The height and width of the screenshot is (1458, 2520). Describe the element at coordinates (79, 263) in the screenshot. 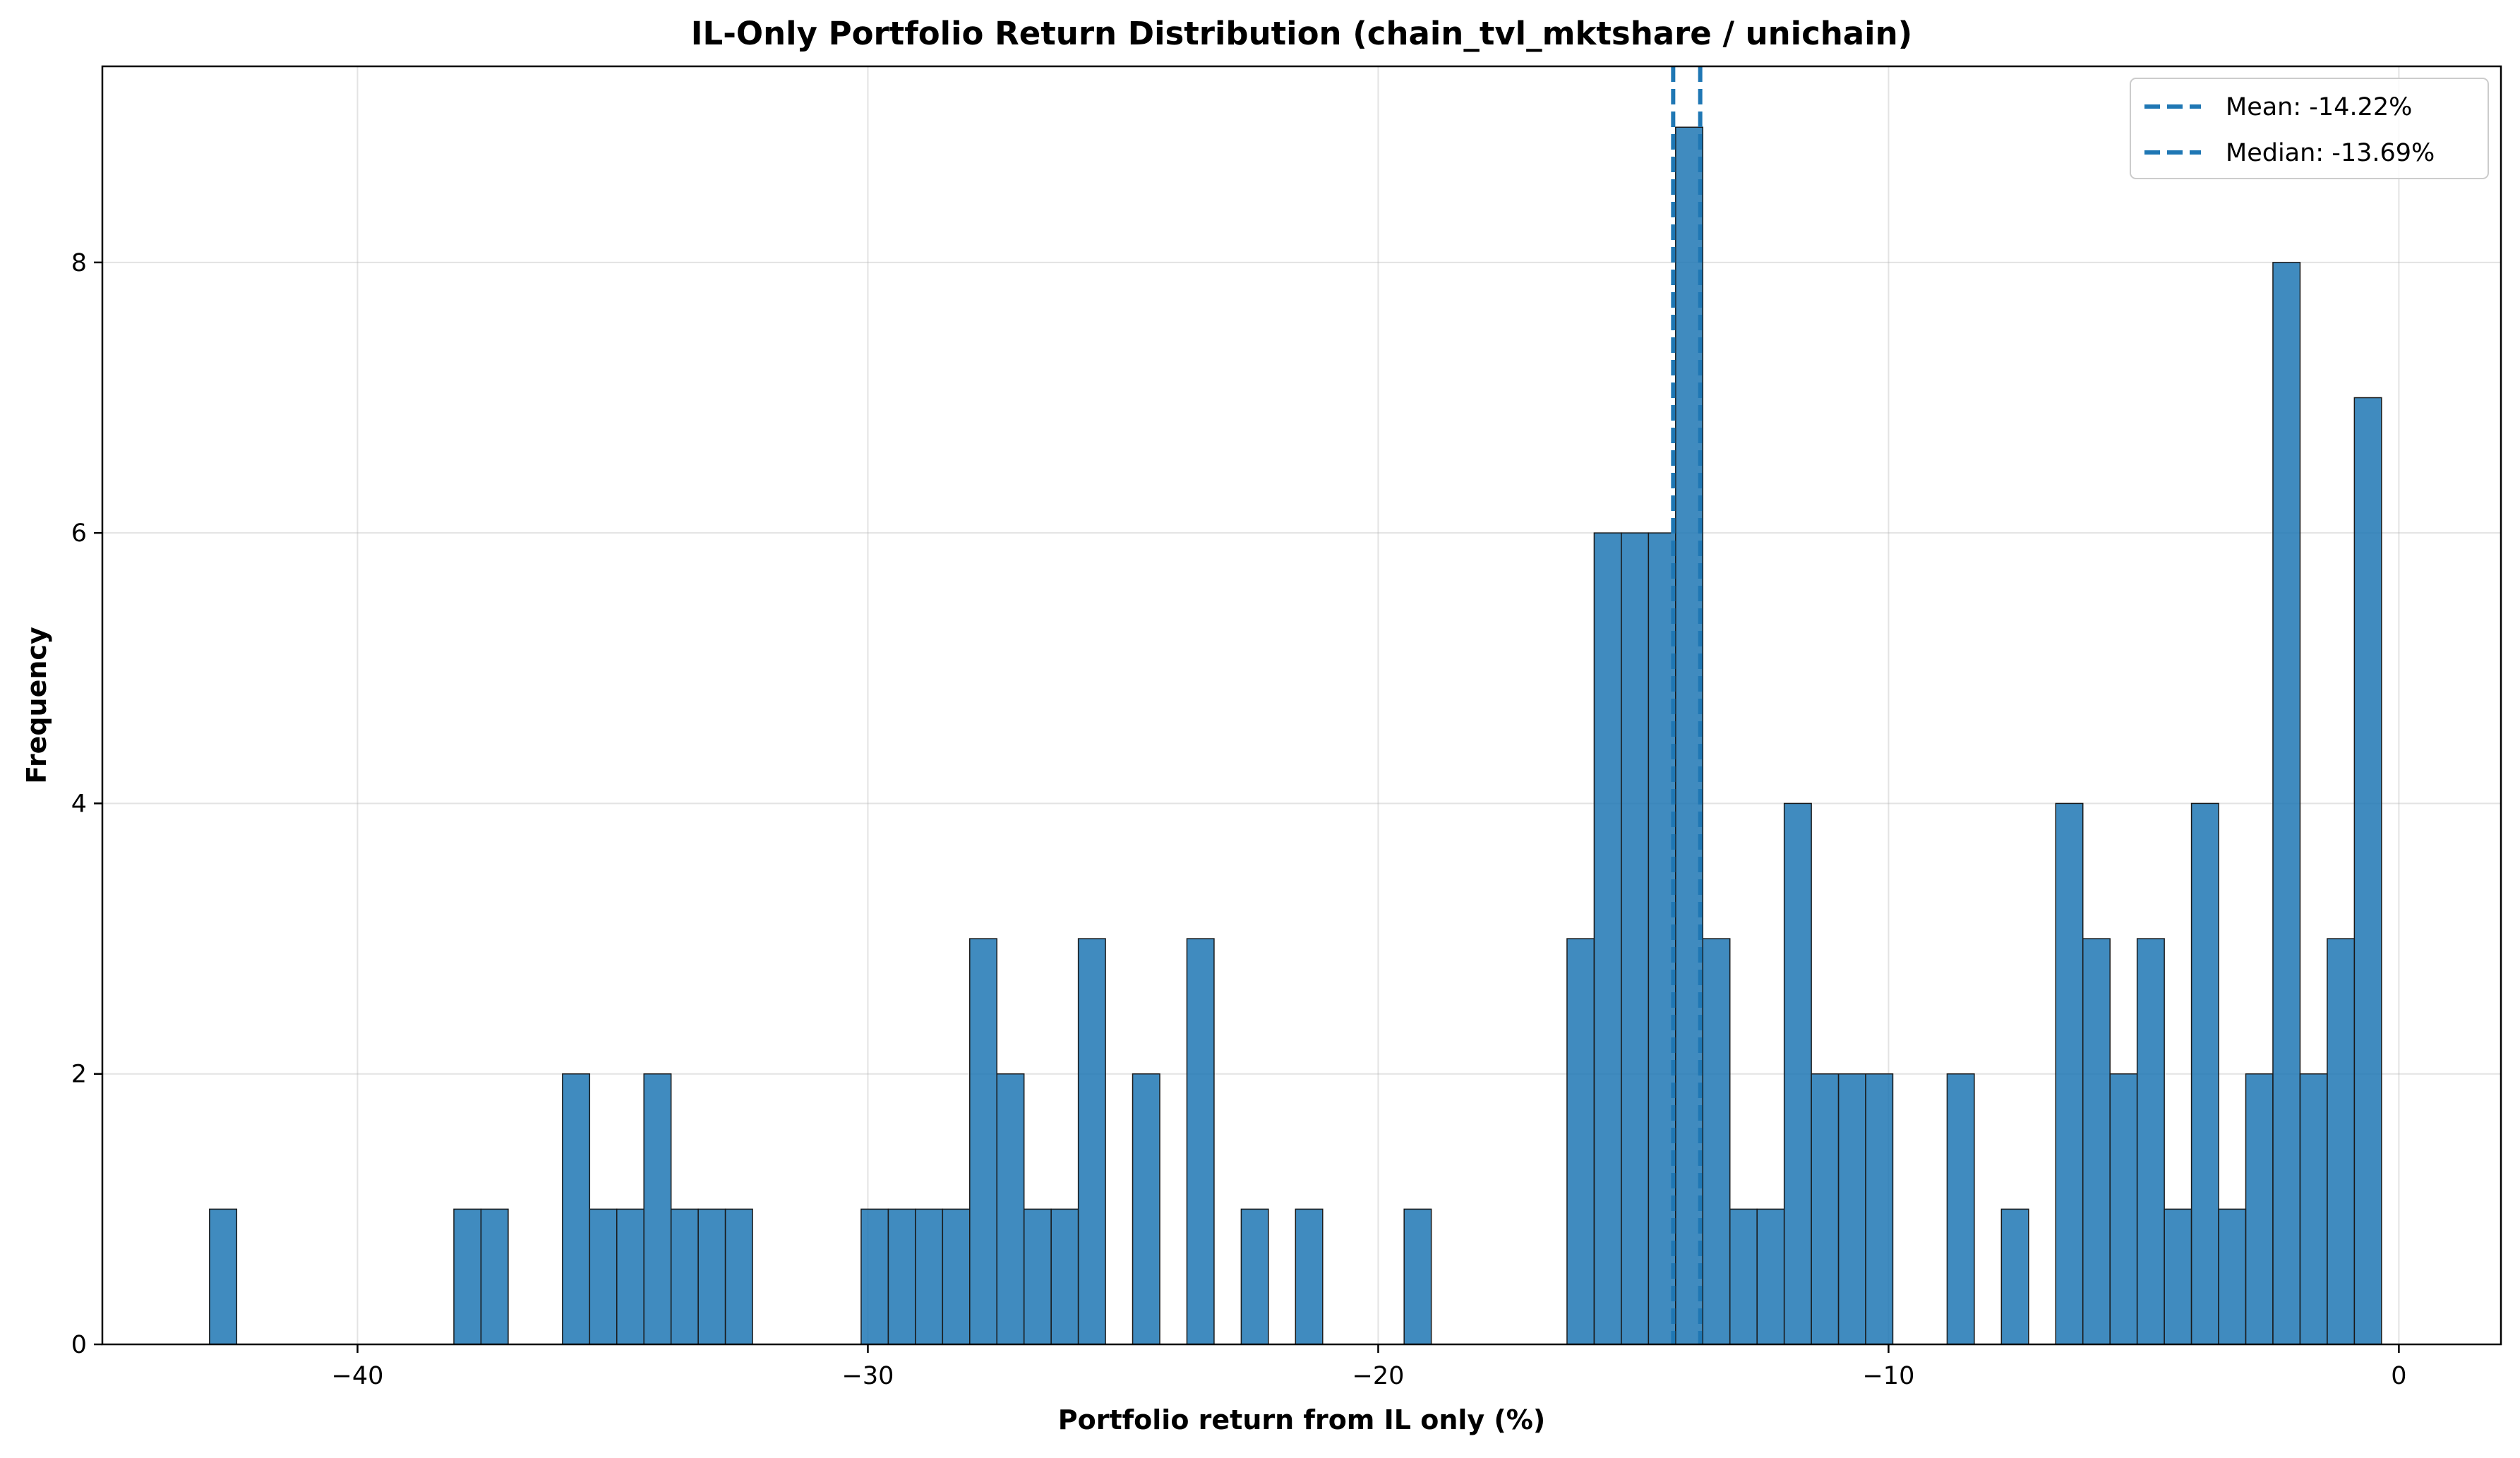

I see `y-tick-label: 8` at that location.